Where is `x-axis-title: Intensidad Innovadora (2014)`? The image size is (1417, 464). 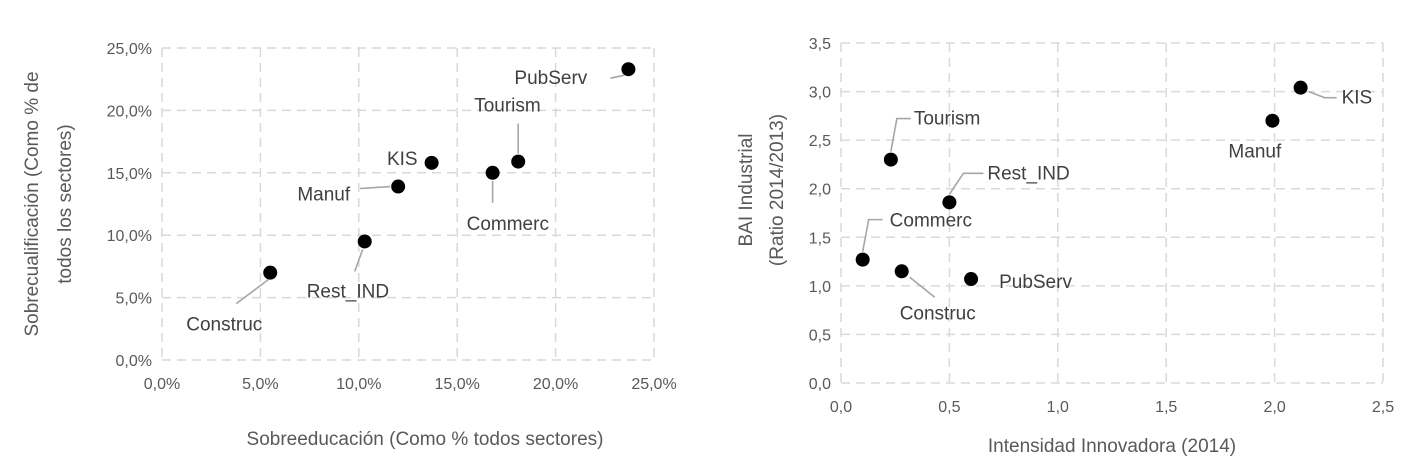
x-axis-title: Intensidad Innovadora (2014) is located at coordinates (1112, 446).